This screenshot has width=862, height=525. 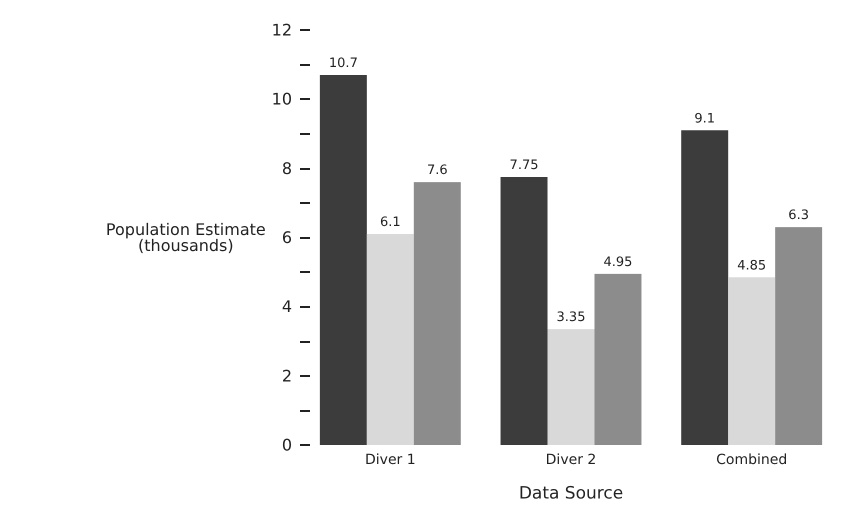 What do you see at coordinates (343, 63) in the screenshot?
I see `data-label: 10.7` at bounding box center [343, 63].